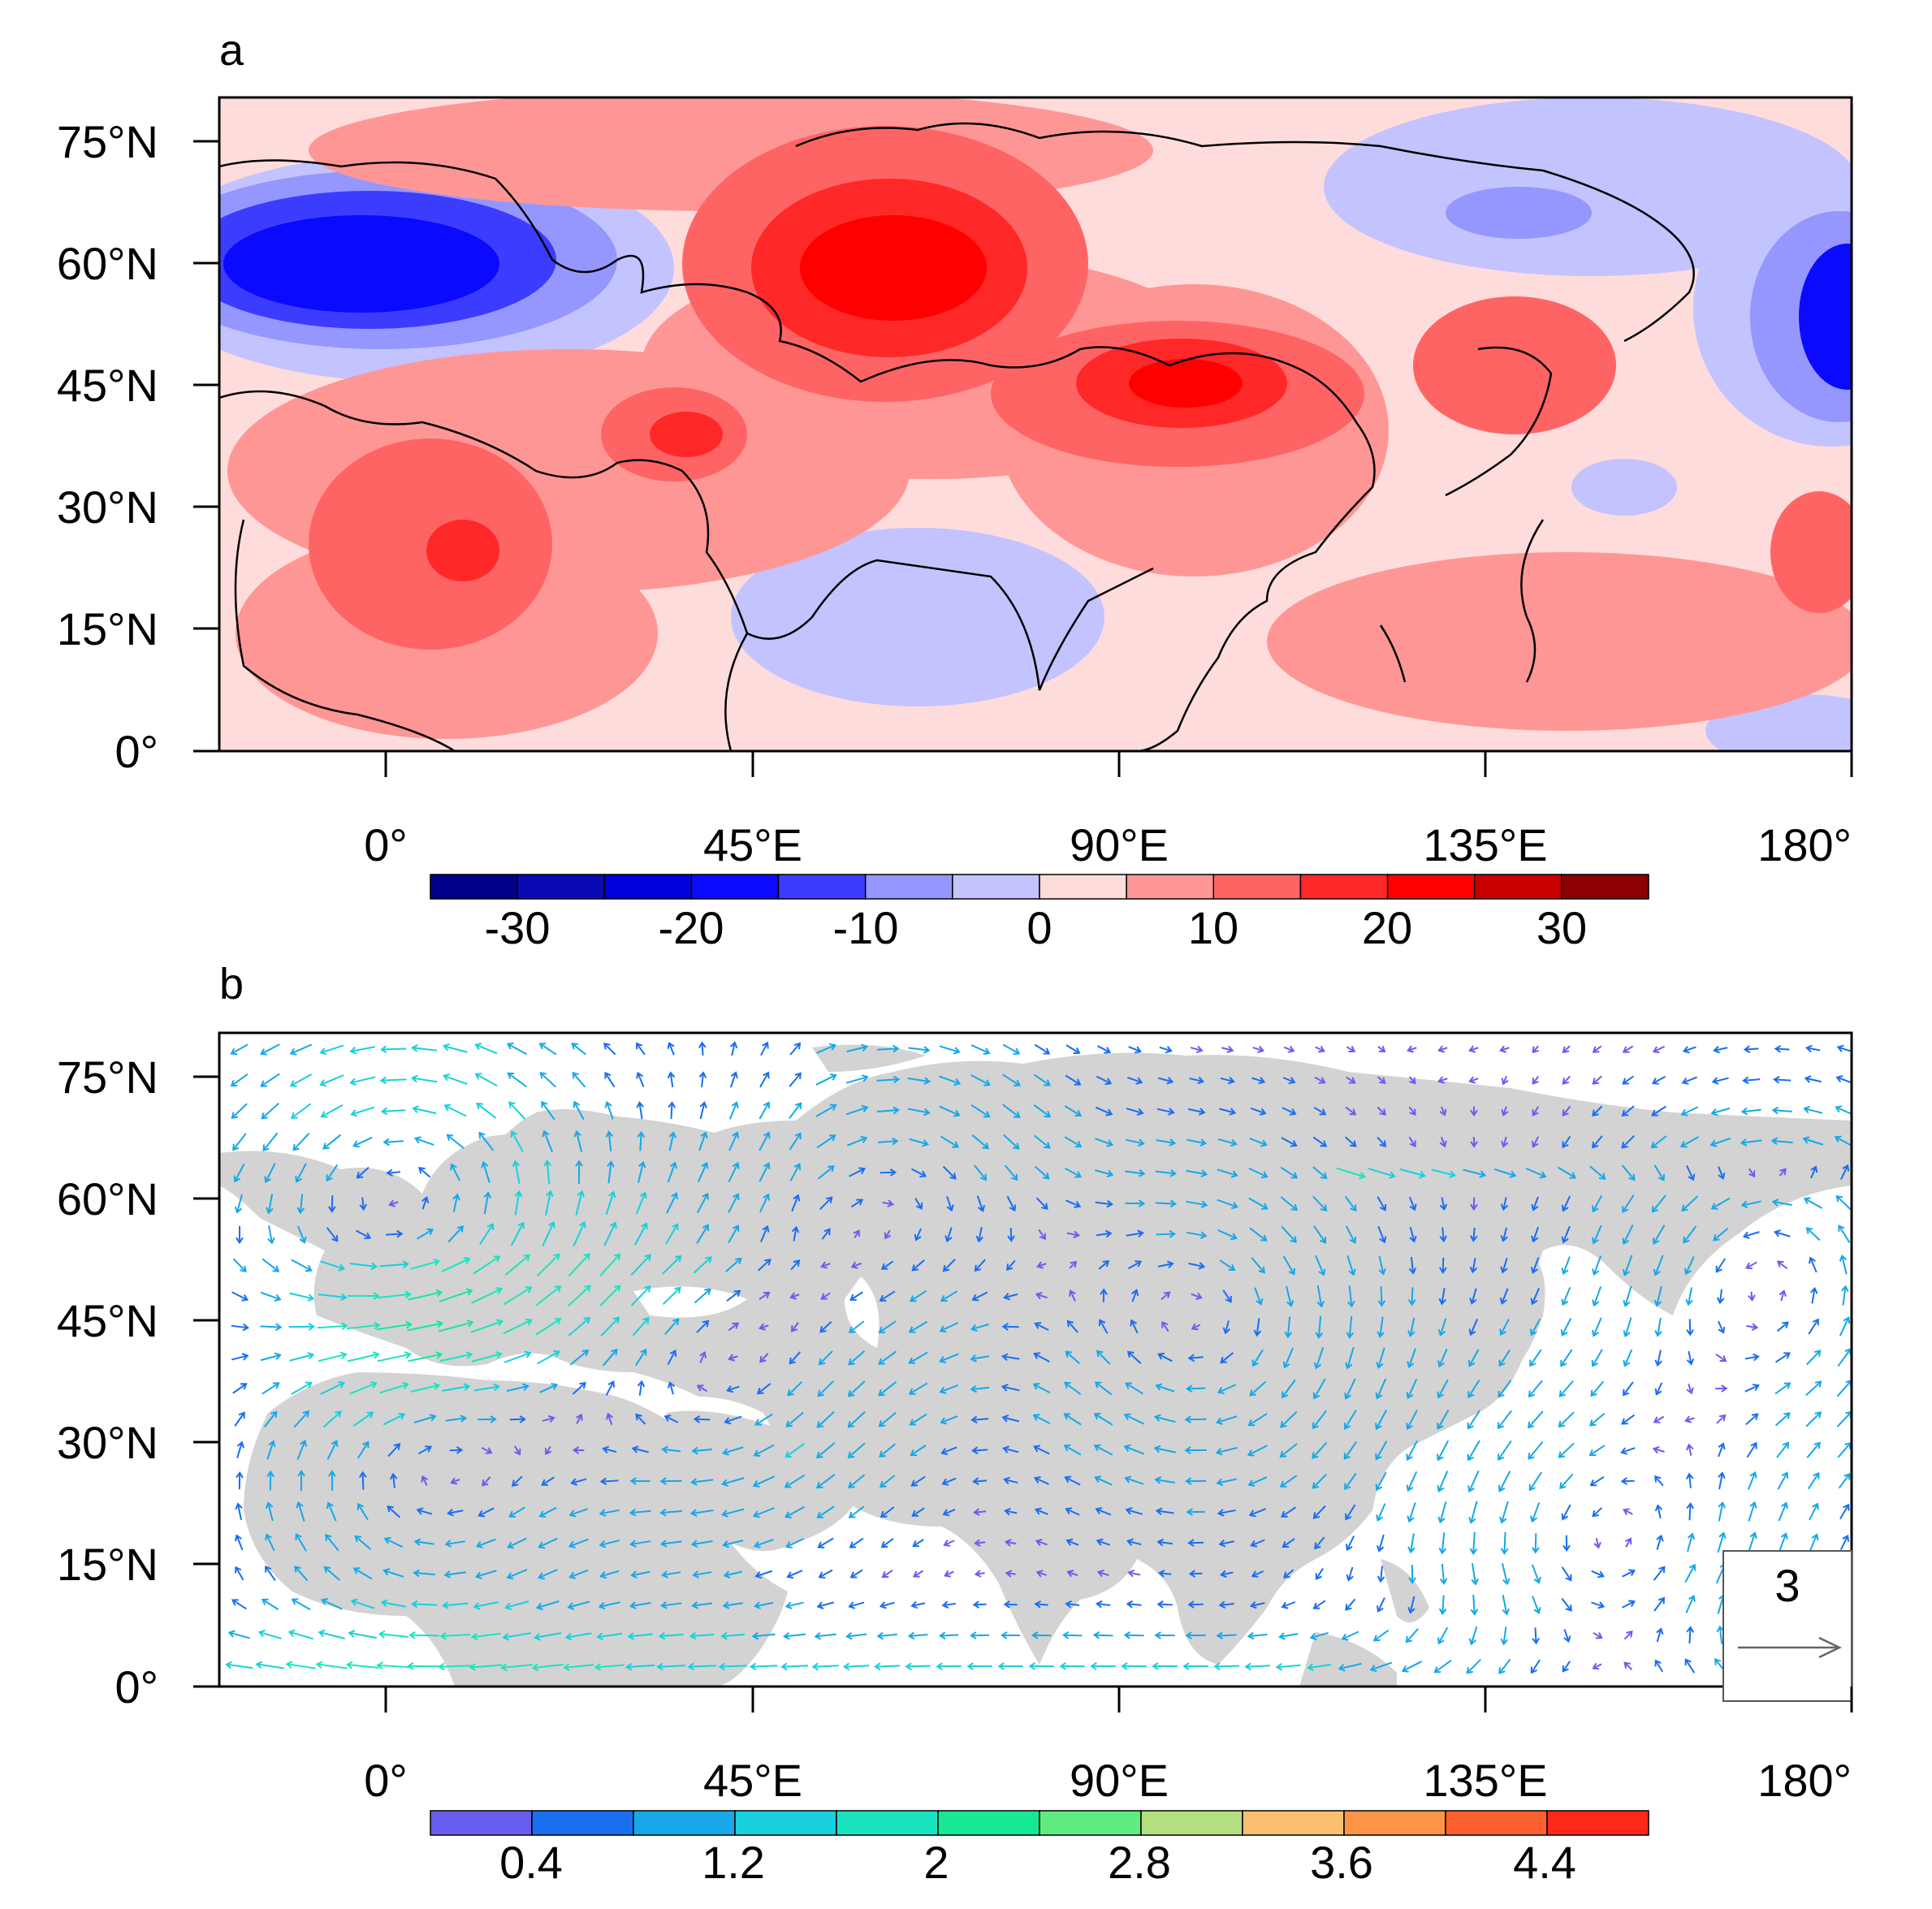  Describe the element at coordinates (108, 1077) in the screenshot. I see `lat-label: 75°N` at that location.